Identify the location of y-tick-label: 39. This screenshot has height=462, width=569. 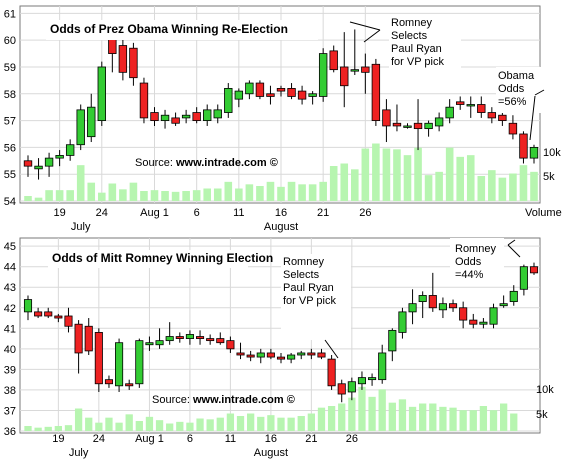
(10, 370).